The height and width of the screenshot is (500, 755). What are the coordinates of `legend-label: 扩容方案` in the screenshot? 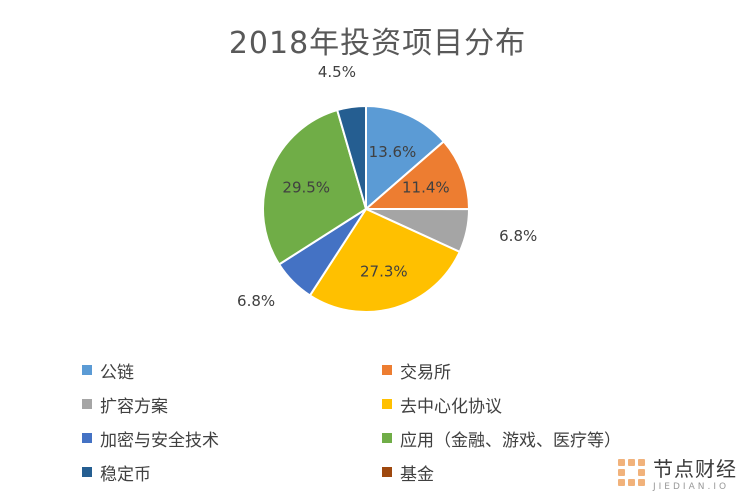 It's located at (134, 406).